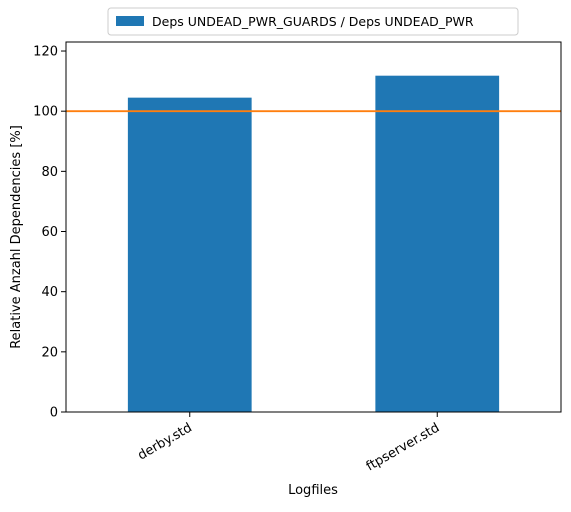  I want to click on y-tick-label: 120, so click(45, 52).